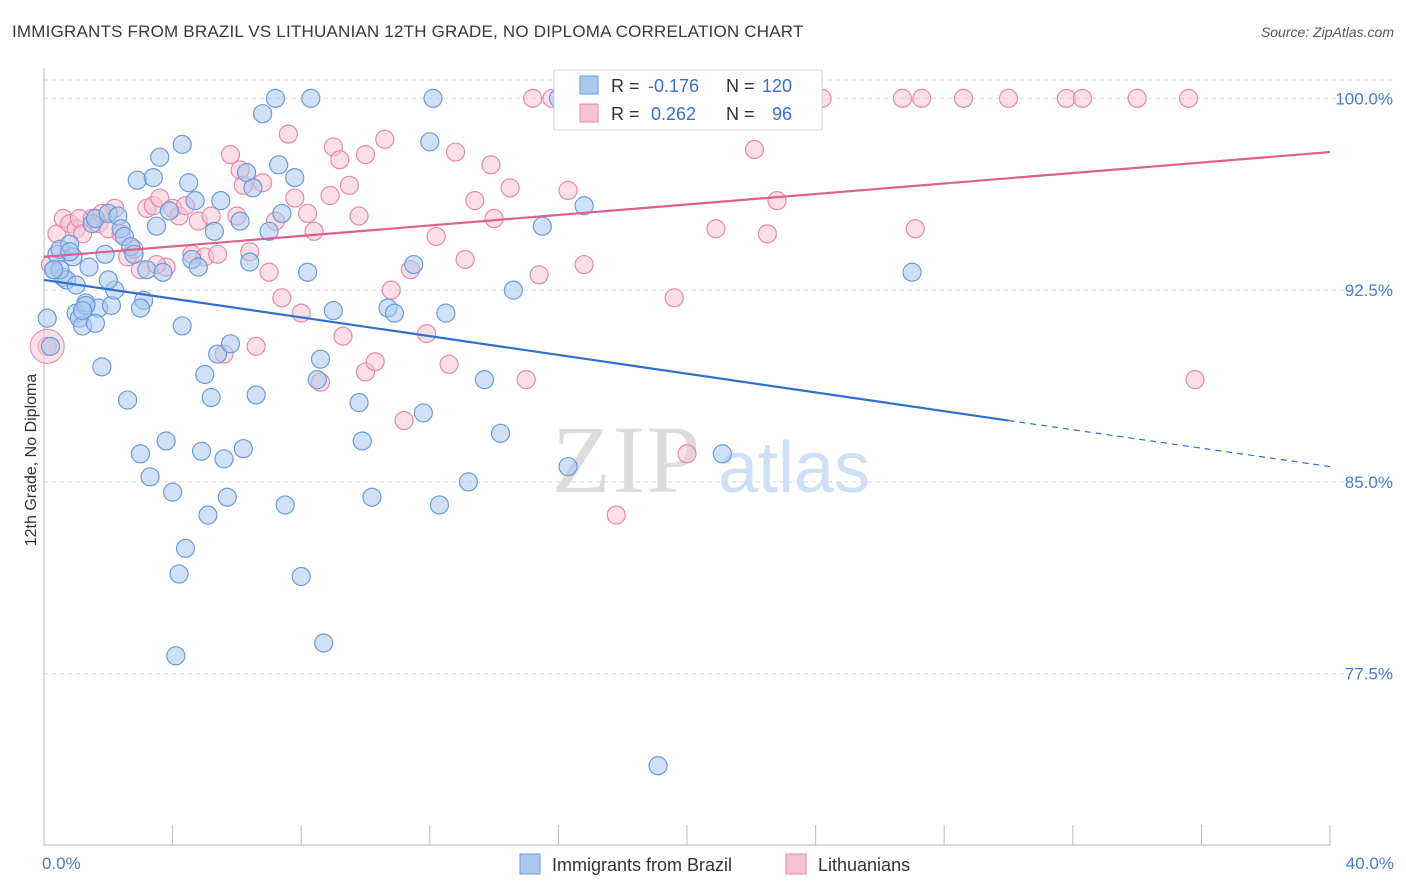 Image resolution: width=1406 pixels, height=892 pixels. Describe the element at coordinates (589, 85) in the screenshot. I see `legend-swatch-brazil` at that location.